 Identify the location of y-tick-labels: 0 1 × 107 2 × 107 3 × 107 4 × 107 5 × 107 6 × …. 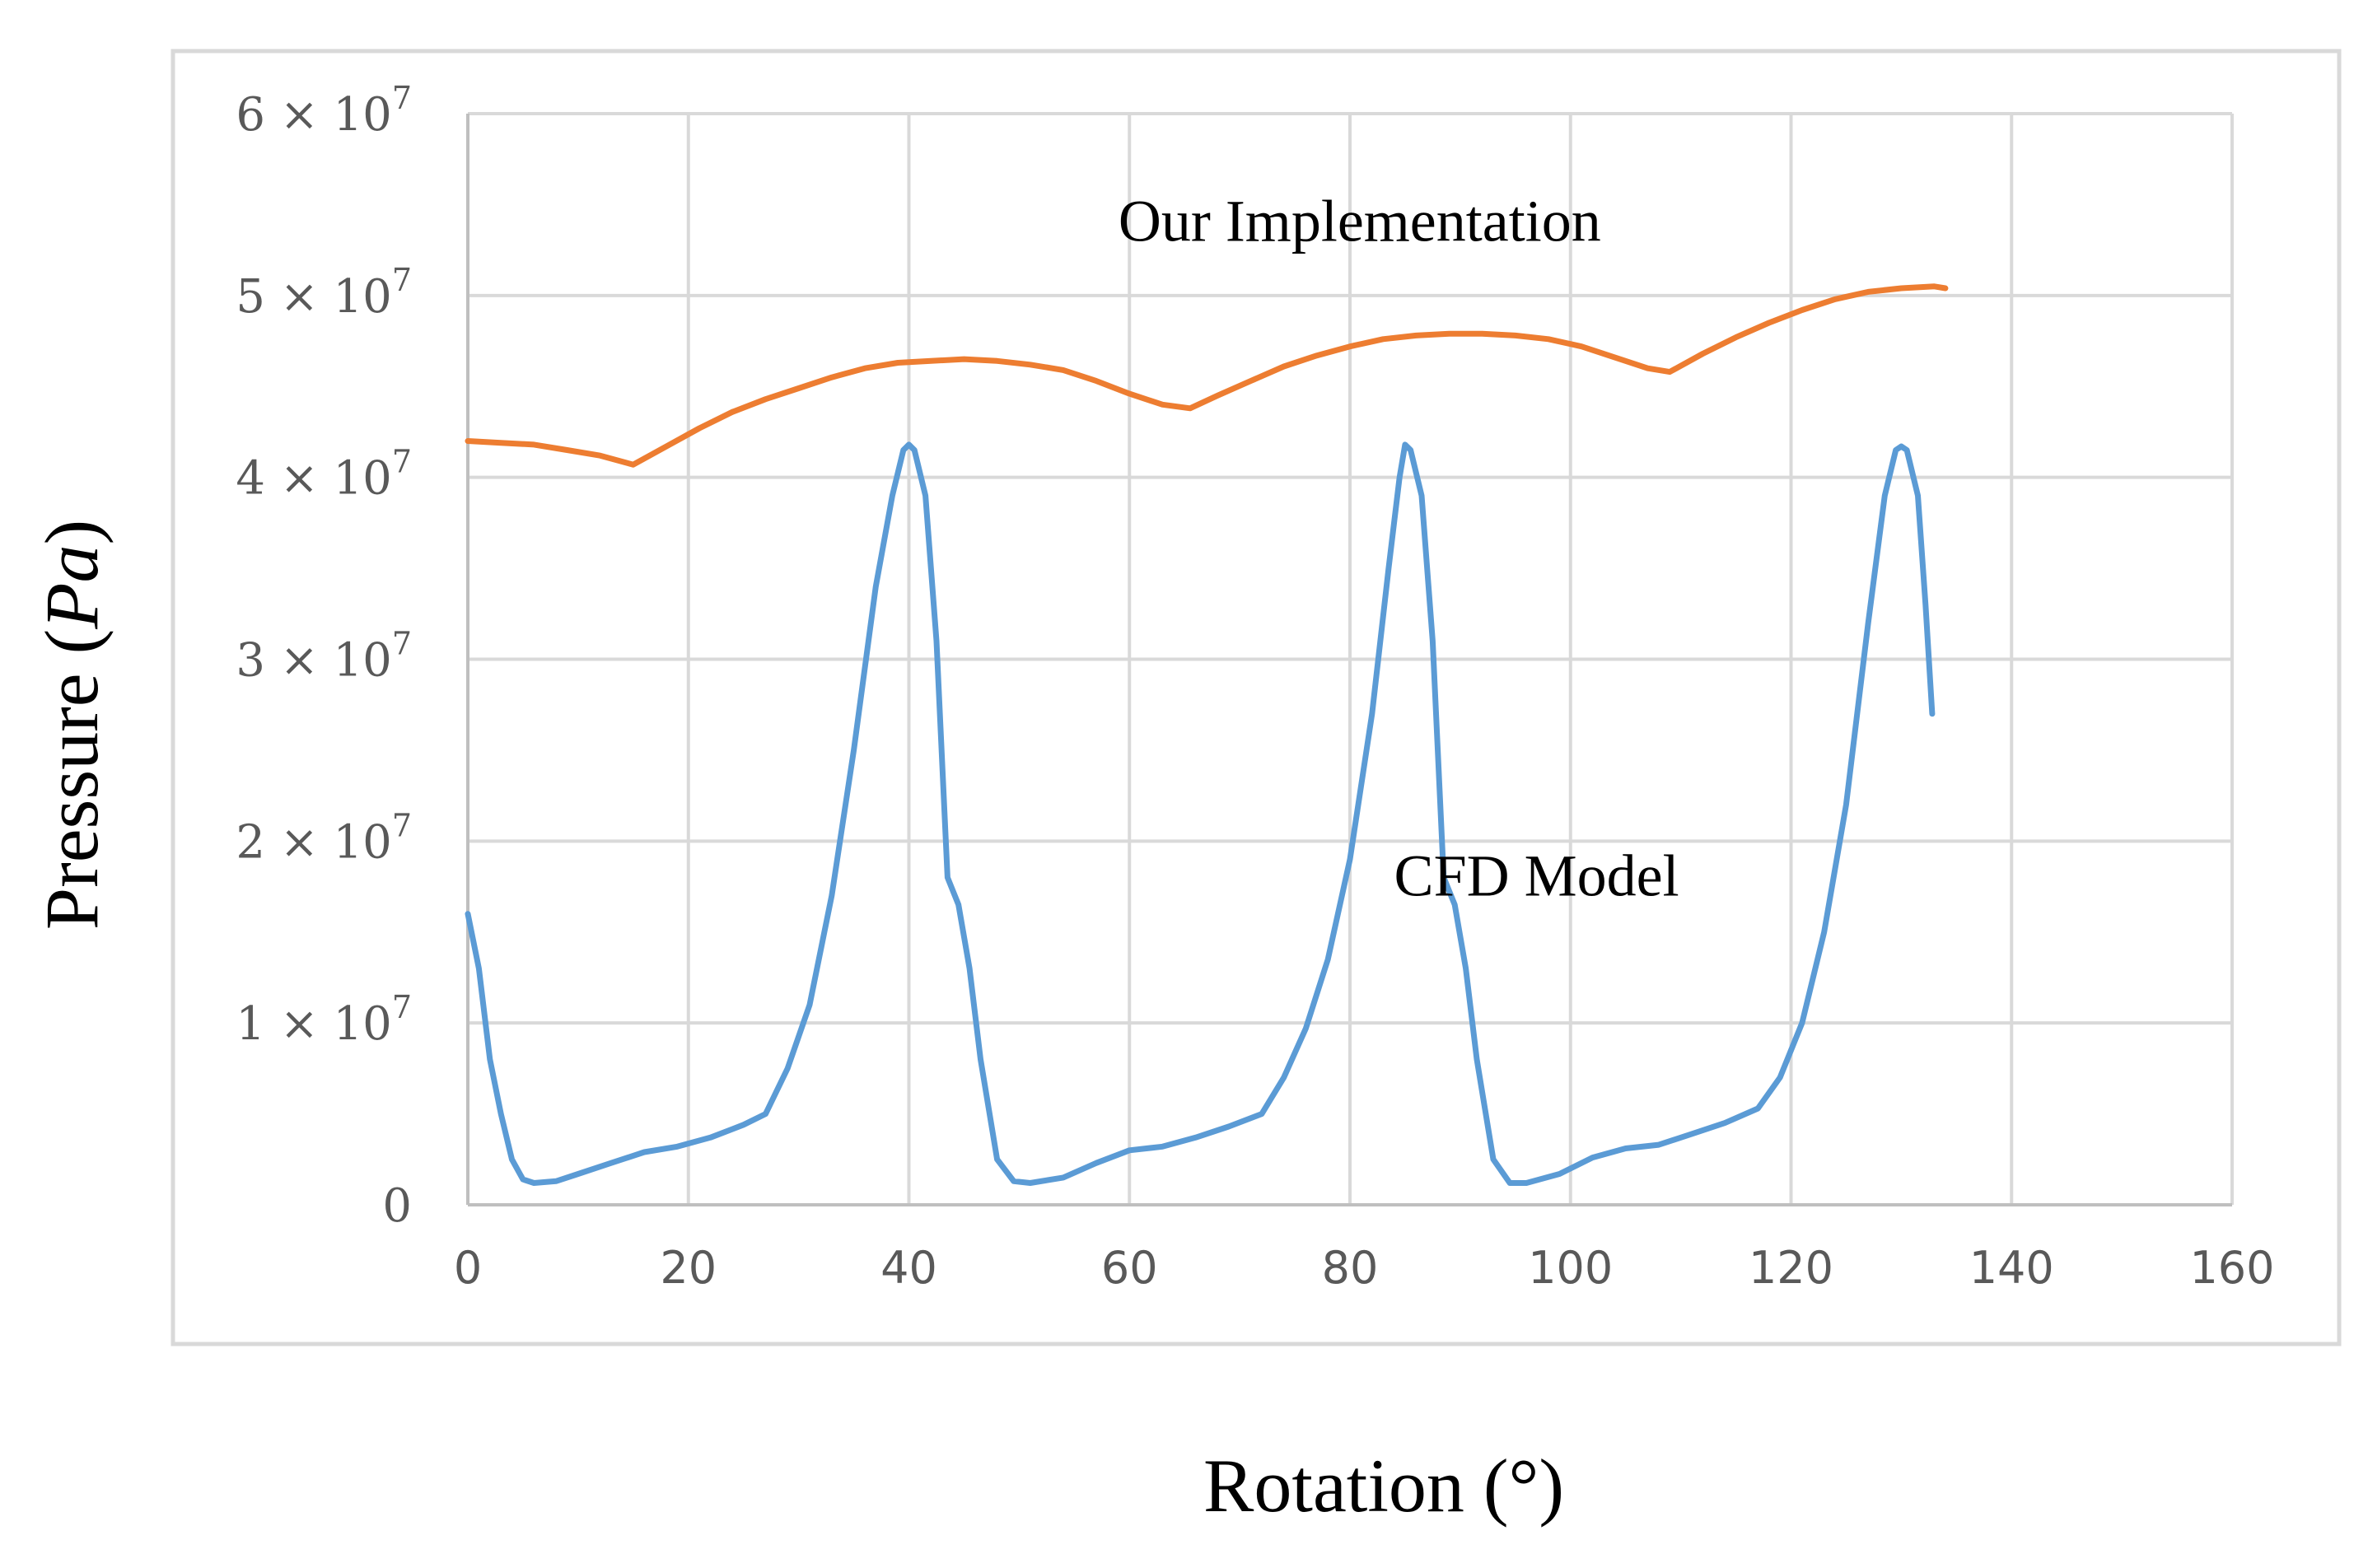
(324, 656).